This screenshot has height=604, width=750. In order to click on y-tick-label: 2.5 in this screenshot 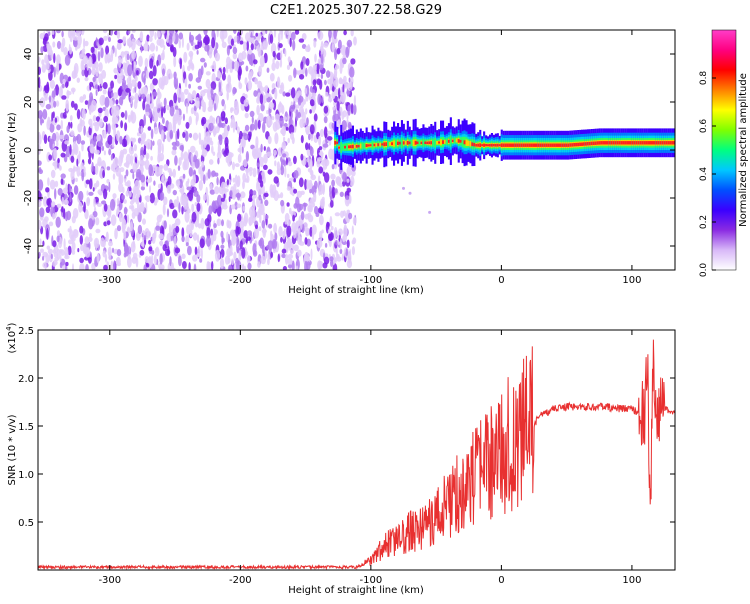, I will do `click(26, 331)`.